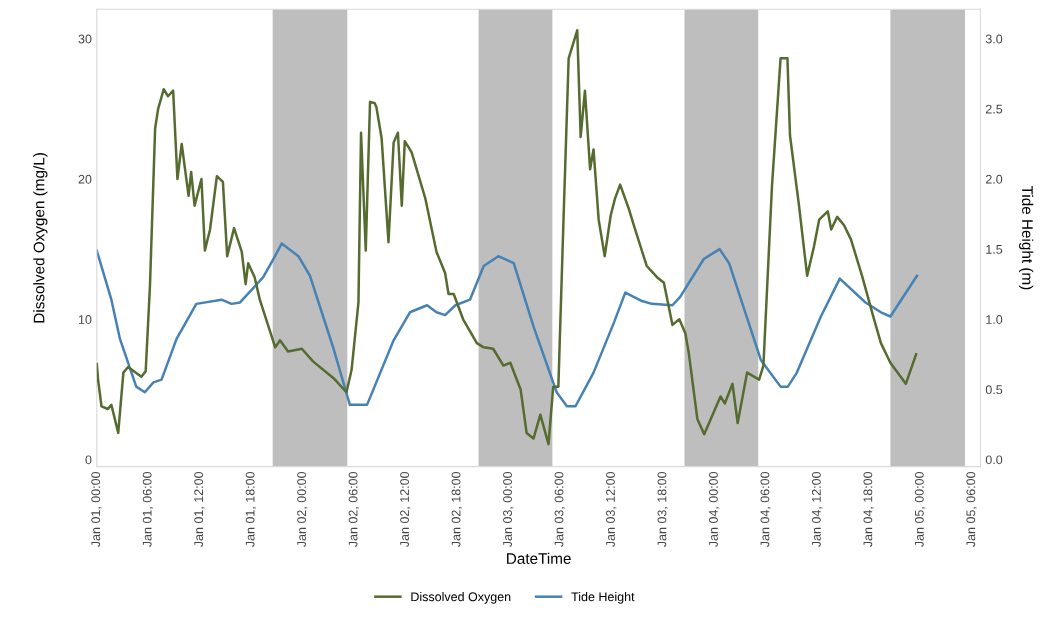 This screenshot has width=1052, height=618. Describe the element at coordinates (353, 509) in the screenshot. I see `x-tick-label: Jan 02, 06:00` at that location.